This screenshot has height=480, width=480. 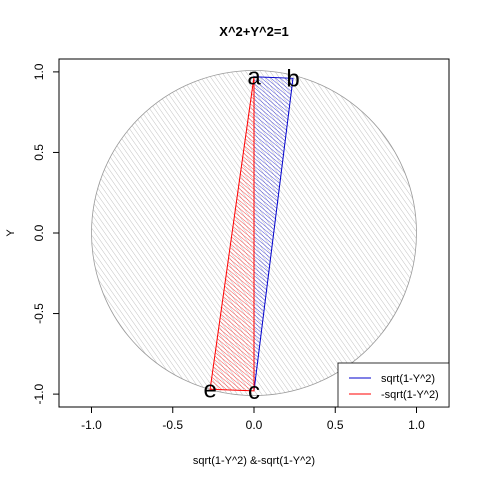 I want to click on y-axis: -1.0 -0.5 0.0 0.5 1.0, so click(x=46, y=233).